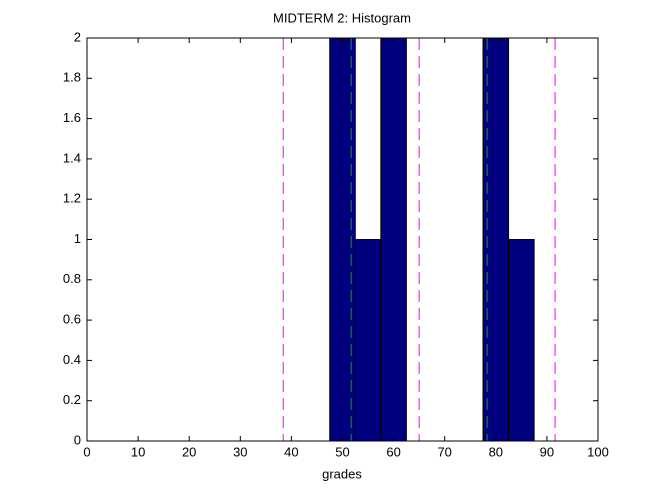  I want to click on x-tick-label: 0, so click(86, 451).